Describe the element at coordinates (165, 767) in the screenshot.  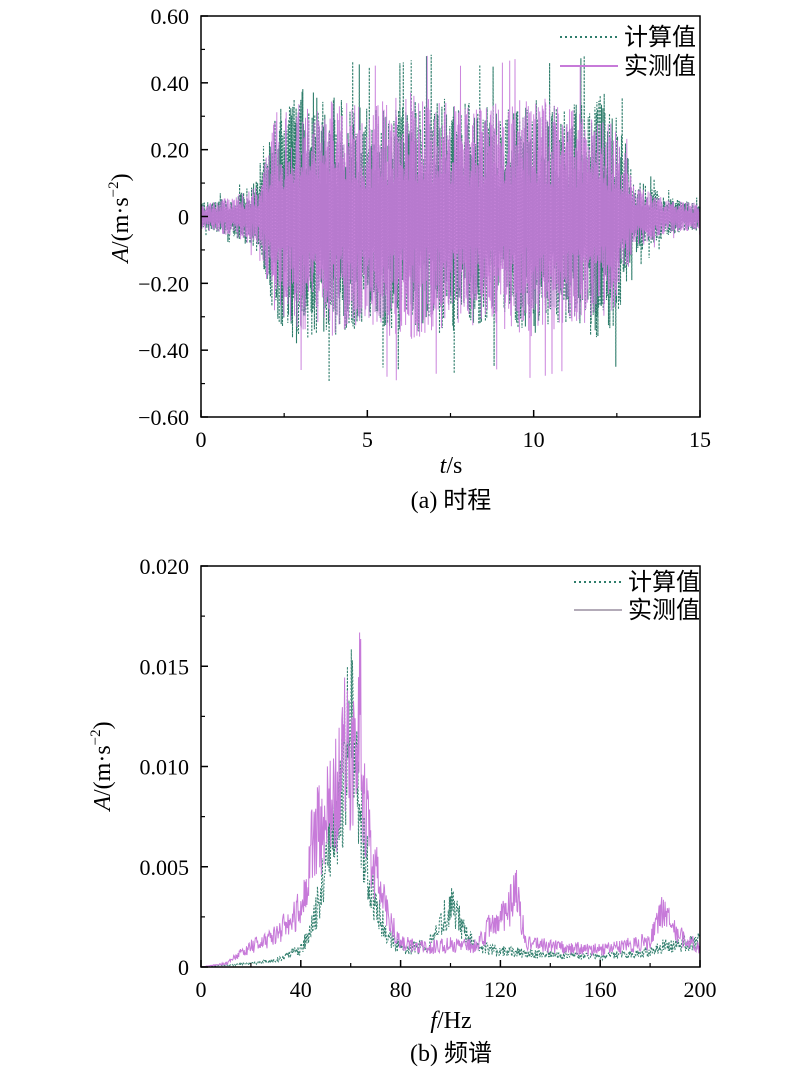
I see `spectrum-y-tick-label: 0.010` at that location.